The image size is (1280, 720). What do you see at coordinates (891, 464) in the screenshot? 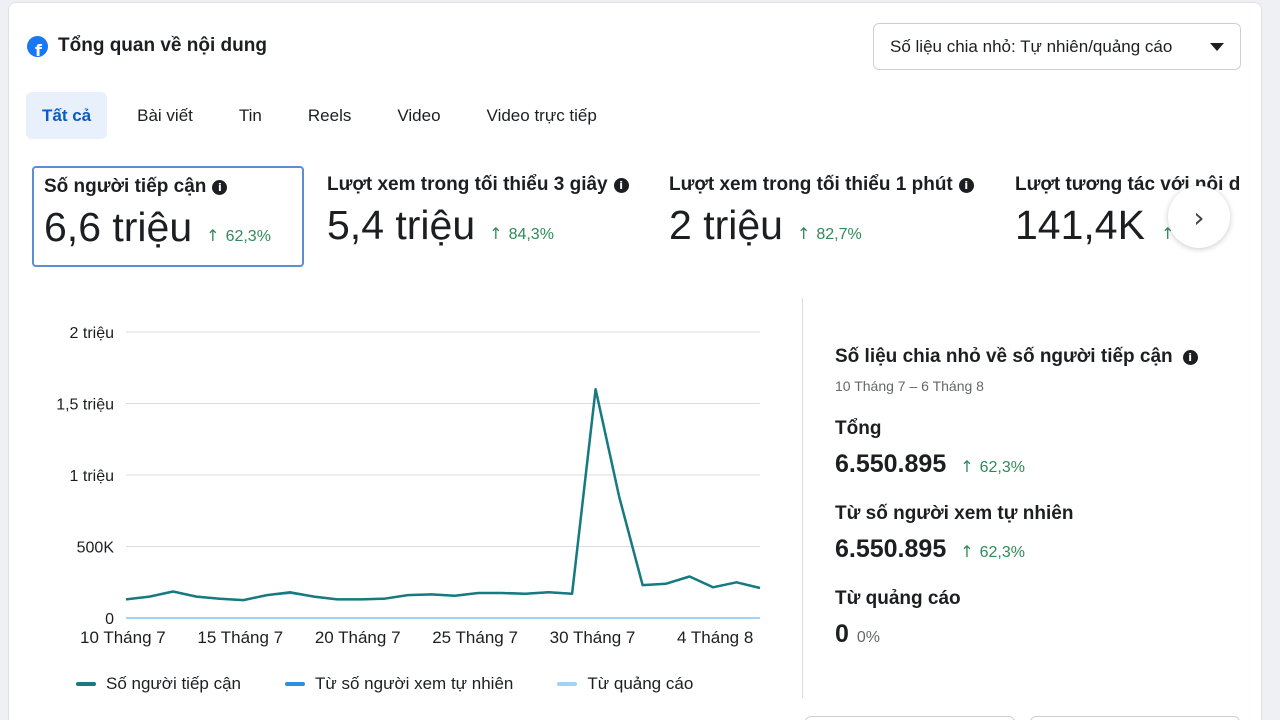
I see `total-value: 6.550.895` at bounding box center [891, 464].